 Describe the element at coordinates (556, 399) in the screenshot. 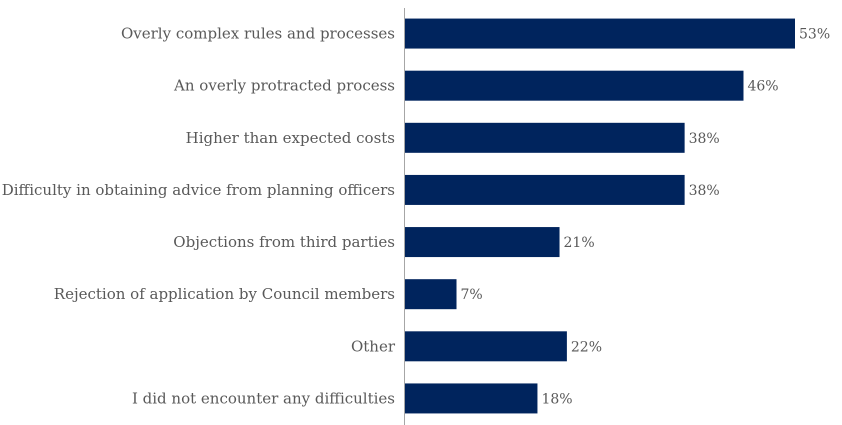

I see `data-label: 18%` at that location.